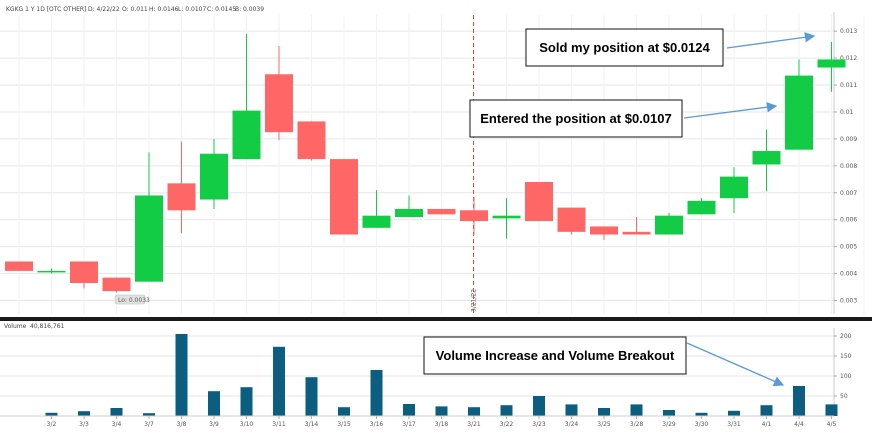  Describe the element at coordinates (47, 326) in the screenshot. I see `volume-header-value: 40,816,761` at that location.